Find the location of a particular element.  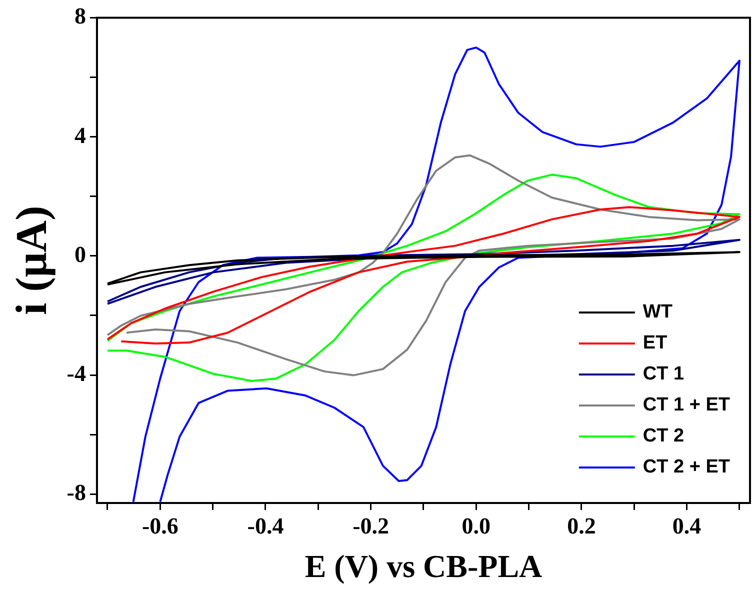

y-tick-label: 4 is located at coordinates (80, 135).